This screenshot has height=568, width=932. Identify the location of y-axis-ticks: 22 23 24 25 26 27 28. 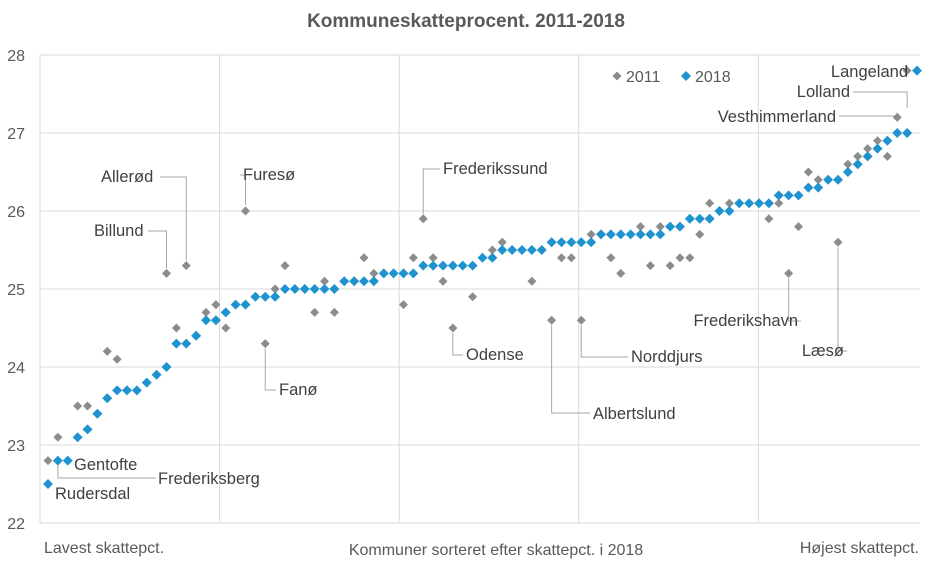
(16, 290).